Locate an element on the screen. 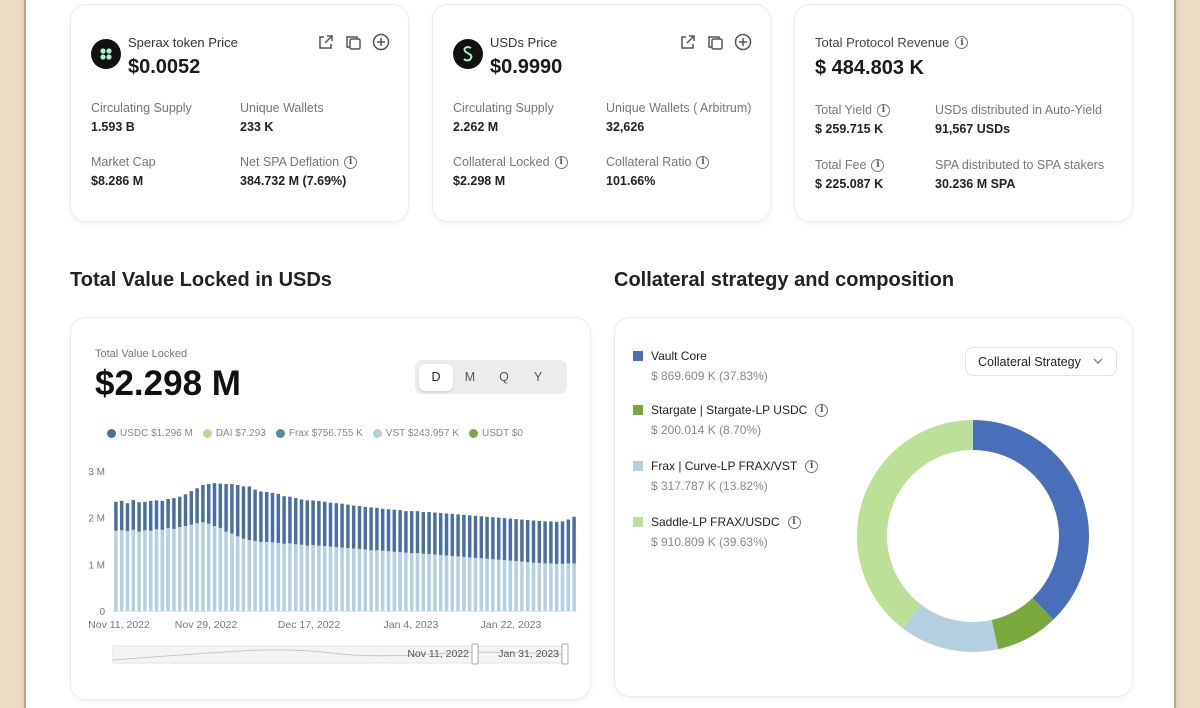 Image resolution: width=1200 pixels, height=708 pixels. revenue-stat-fee: Total Fee i $ 225.087 K is located at coordinates (850, 174).